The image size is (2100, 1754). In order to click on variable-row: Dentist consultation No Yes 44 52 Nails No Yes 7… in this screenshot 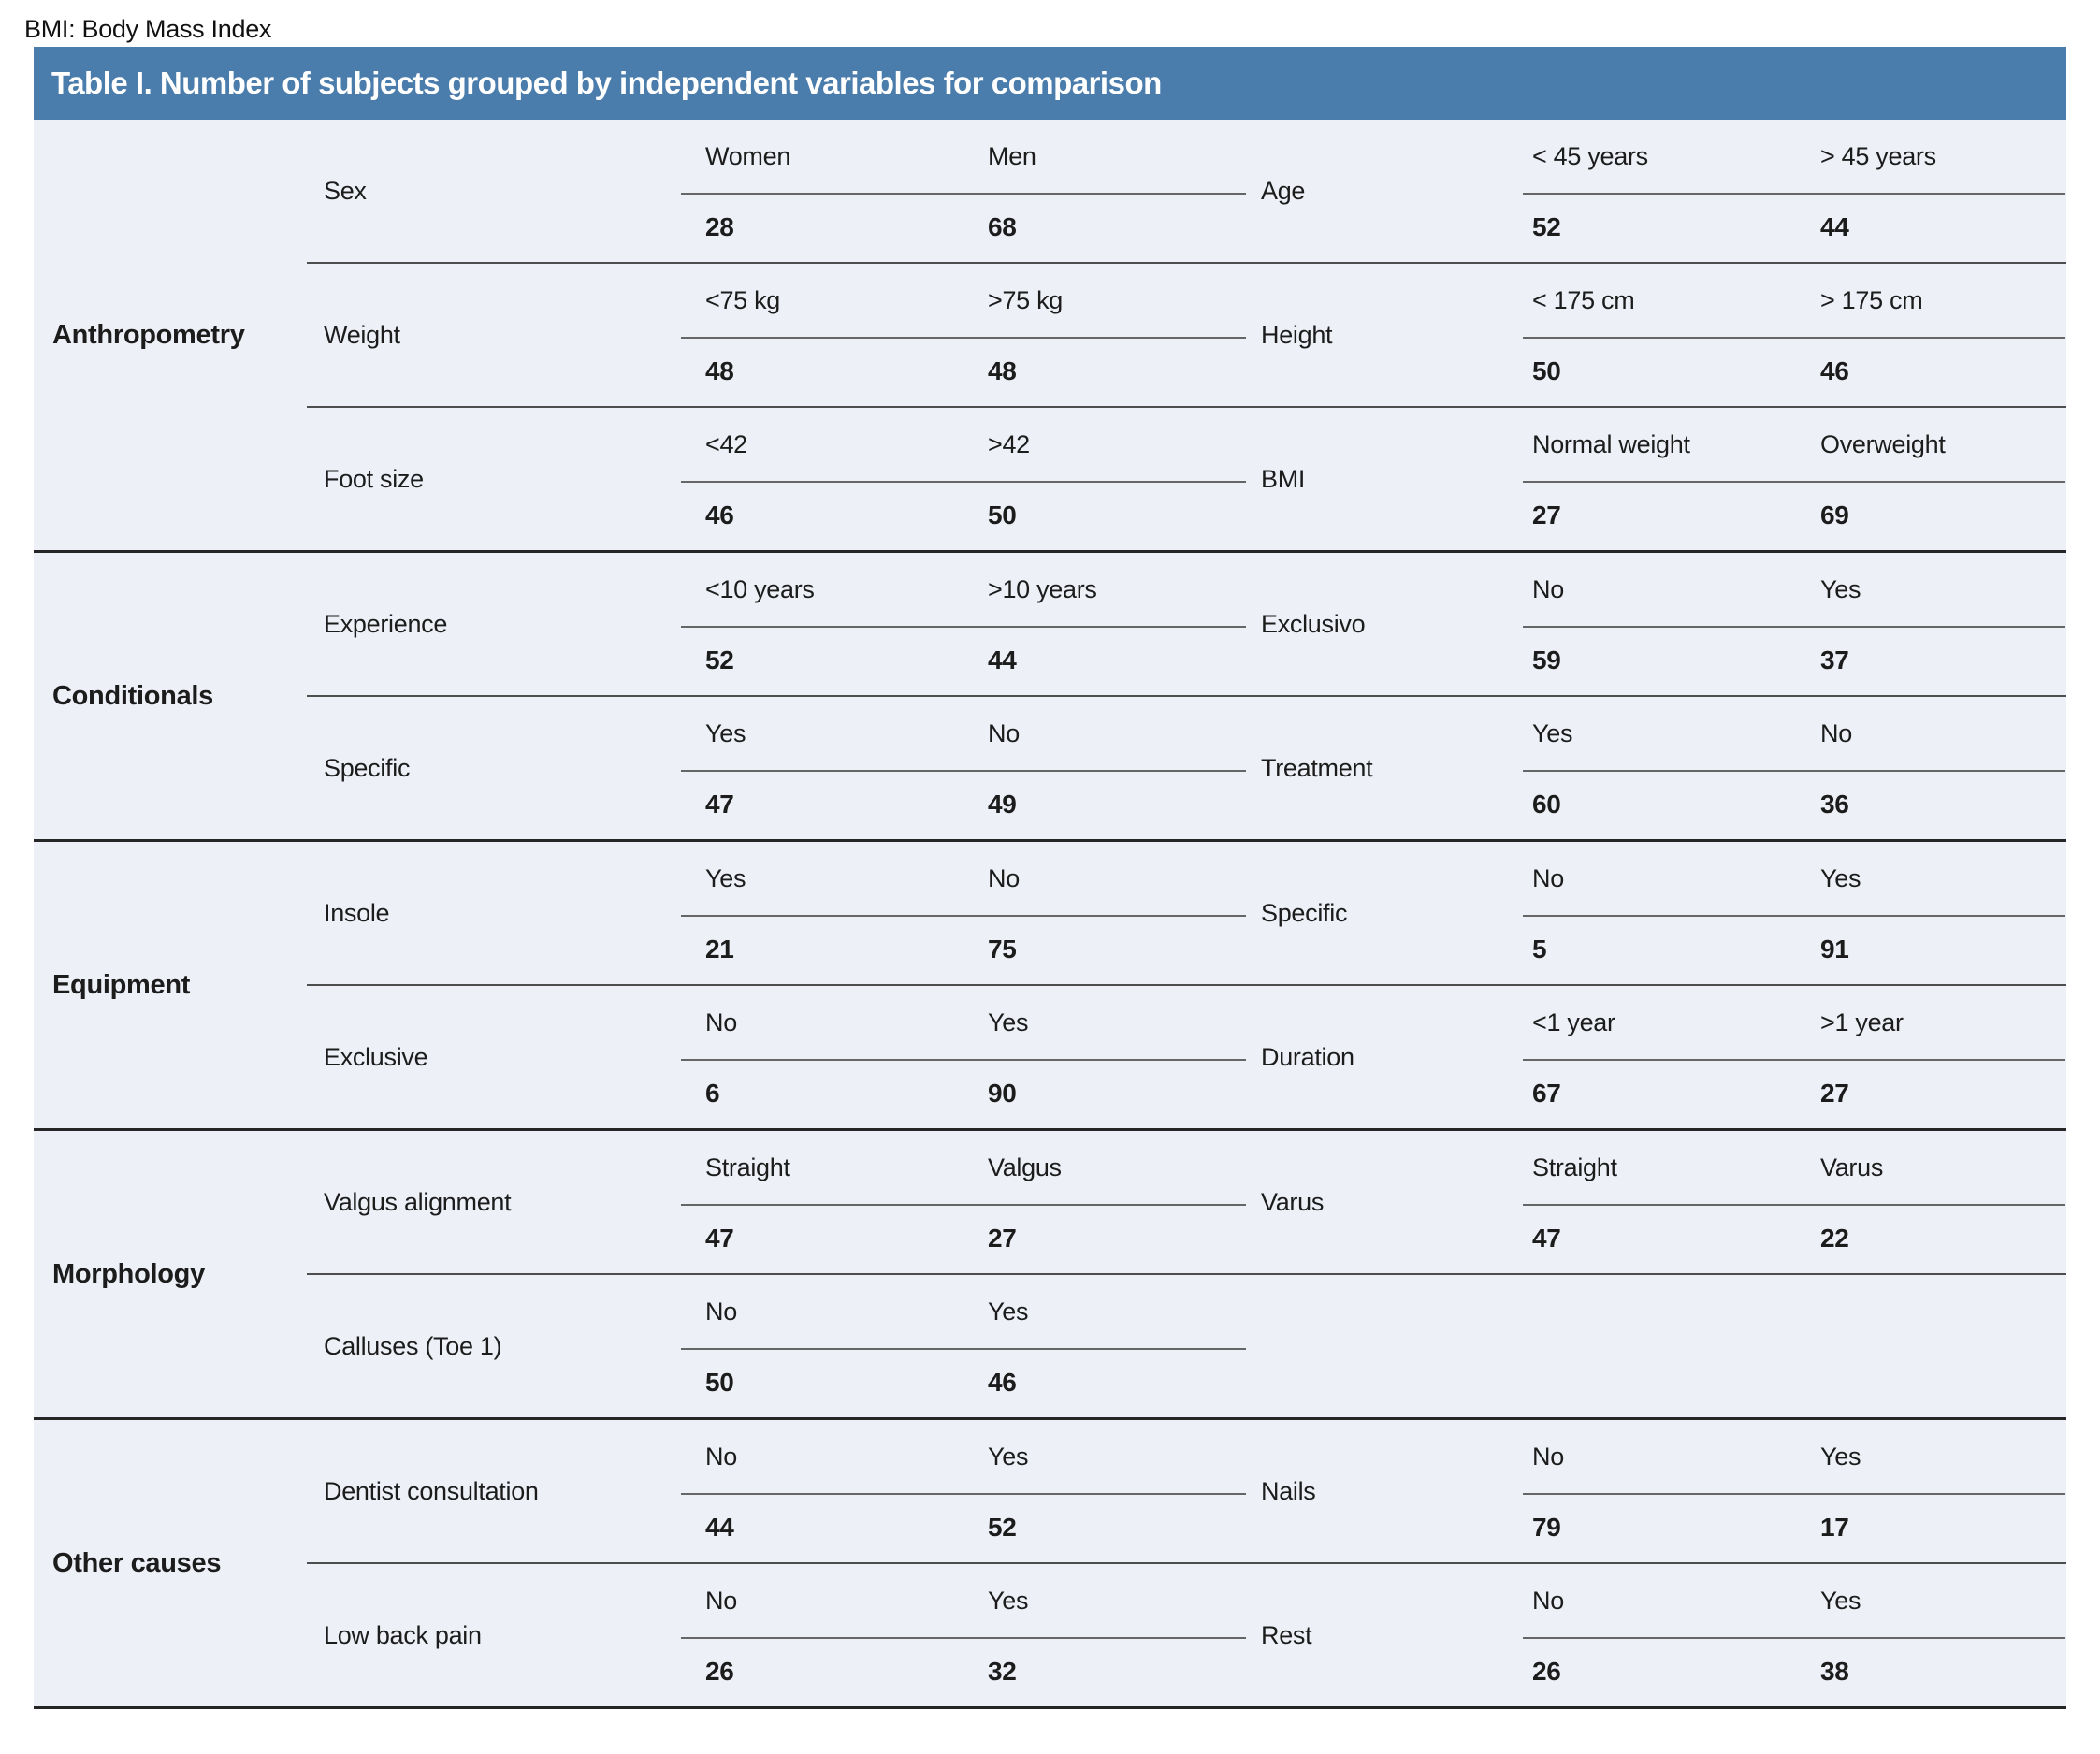, I will do `click(1186, 1491)`.